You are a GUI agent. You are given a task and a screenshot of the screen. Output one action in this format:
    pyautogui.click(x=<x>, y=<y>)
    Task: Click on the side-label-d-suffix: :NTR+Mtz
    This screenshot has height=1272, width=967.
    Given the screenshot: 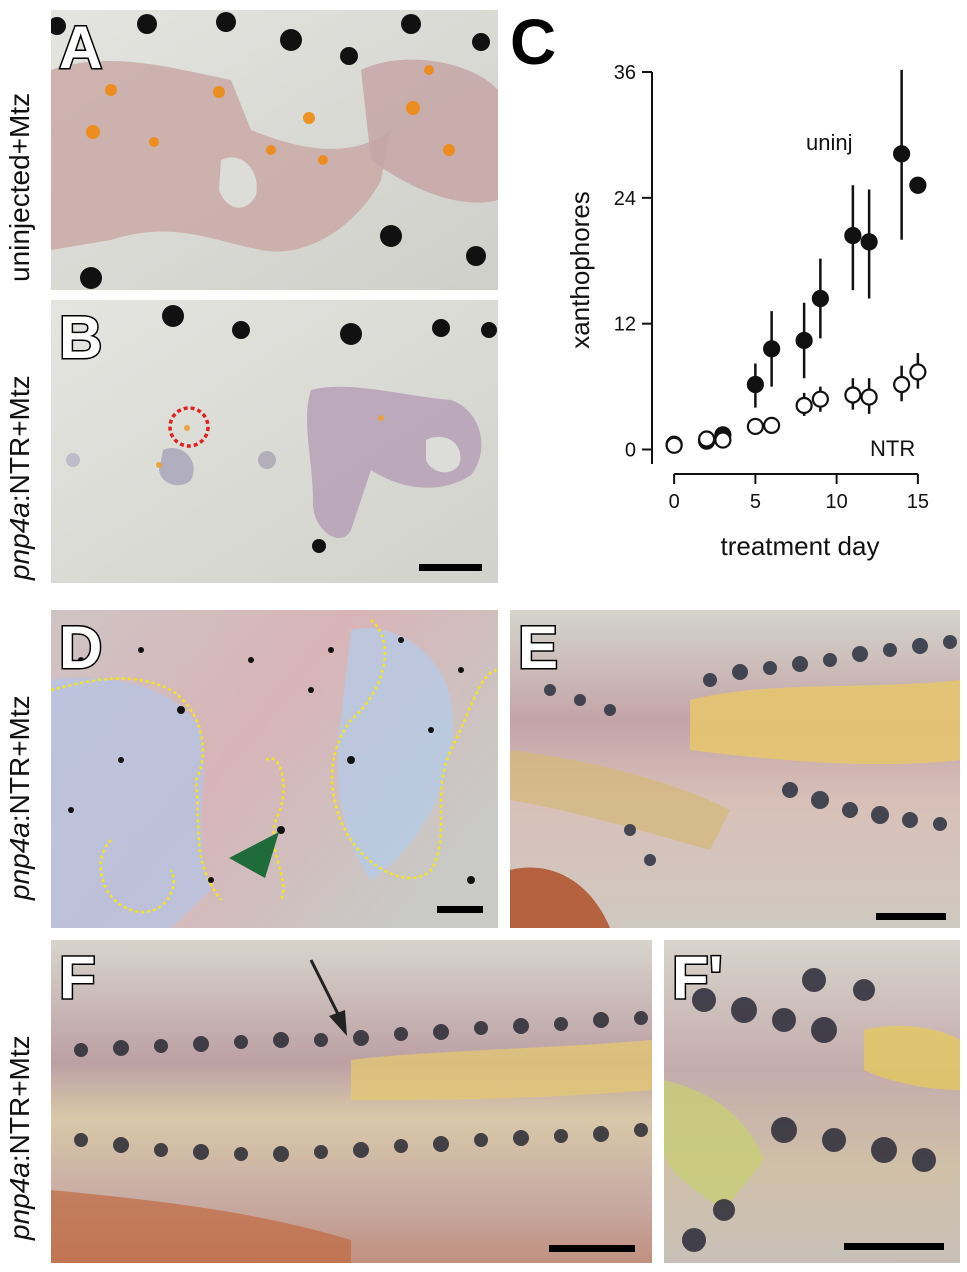 What is the action you would take?
    pyautogui.click(x=19, y=759)
    